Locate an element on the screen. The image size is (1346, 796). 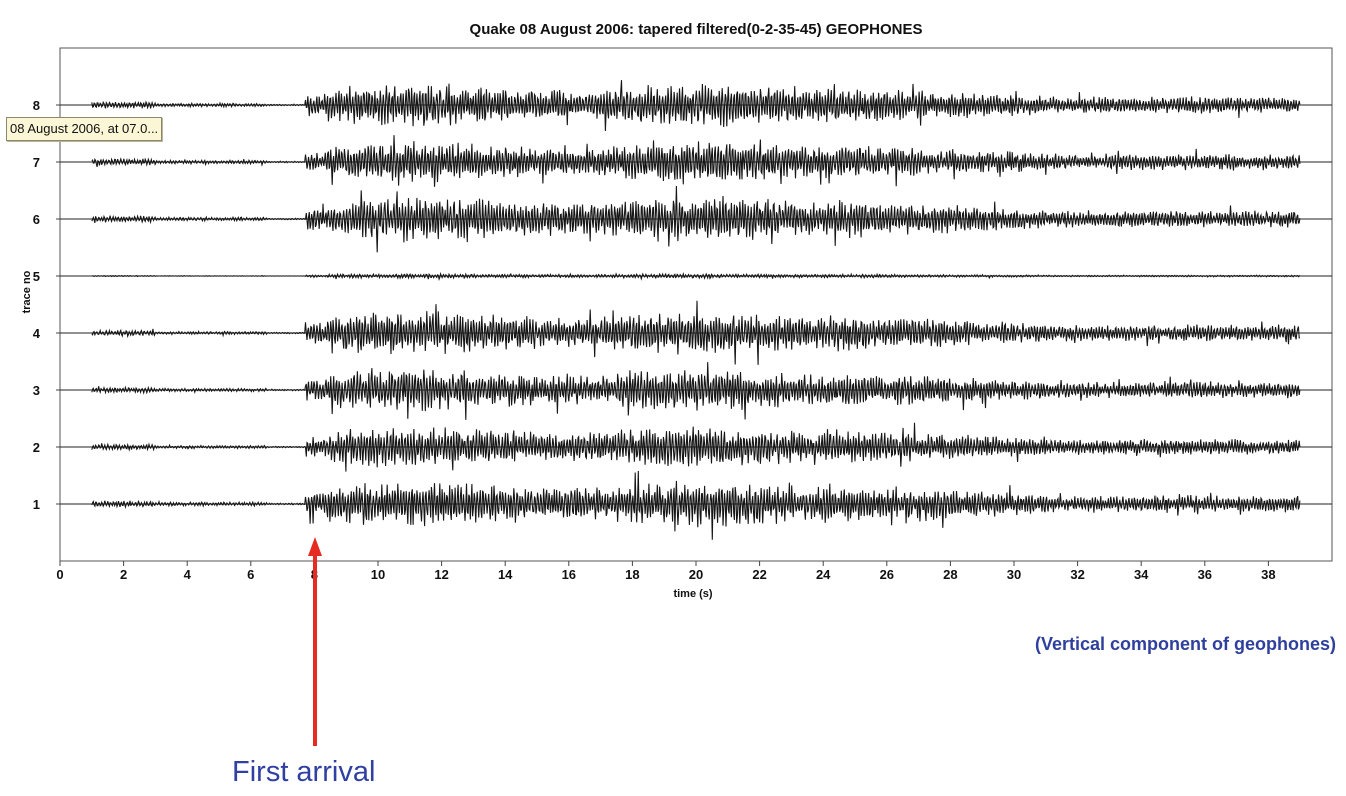
first-arrival-label: First arrival is located at coordinates (304, 772).